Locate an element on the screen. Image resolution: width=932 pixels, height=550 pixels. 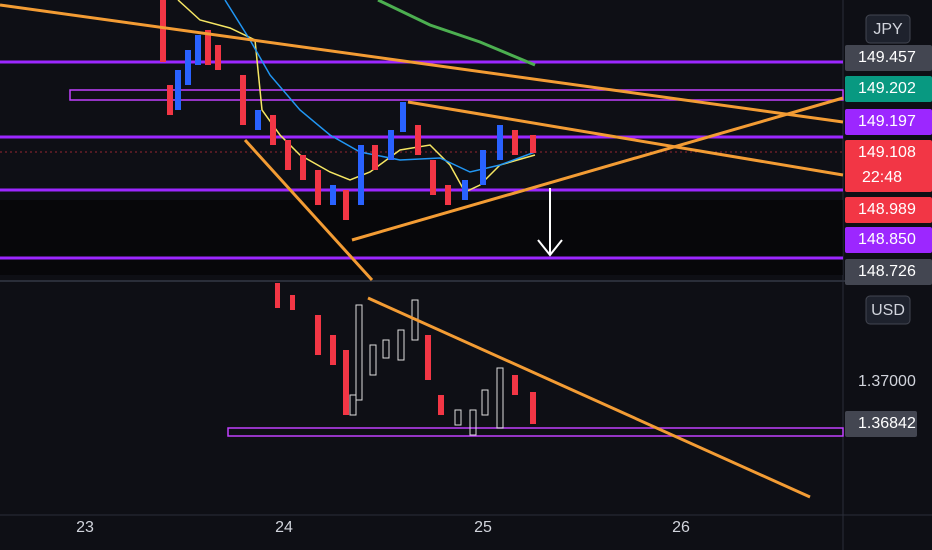
candles-bottom is located at coordinates (405, 359).